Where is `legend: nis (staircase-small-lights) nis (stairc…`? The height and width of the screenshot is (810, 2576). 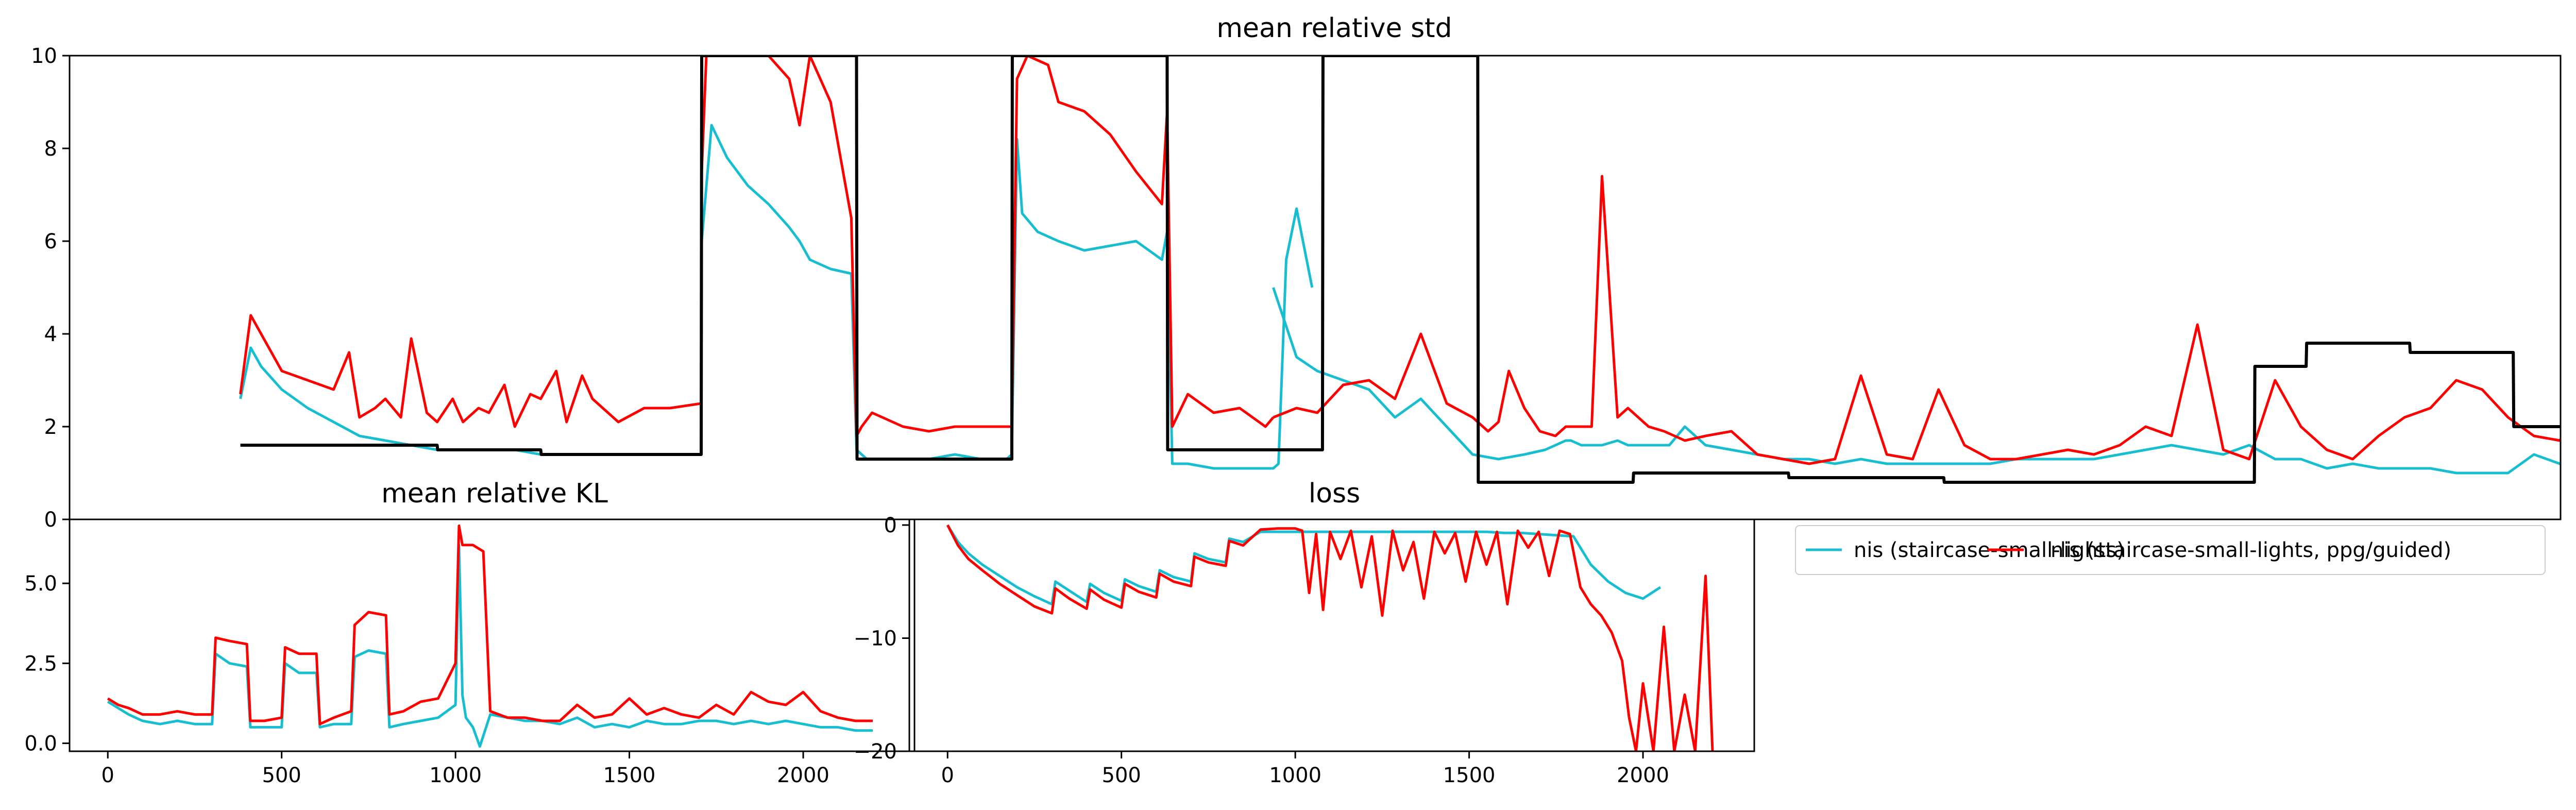 legend: nis (staircase-small-lights) nis (stairc… is located at coordinates (2170, 550).